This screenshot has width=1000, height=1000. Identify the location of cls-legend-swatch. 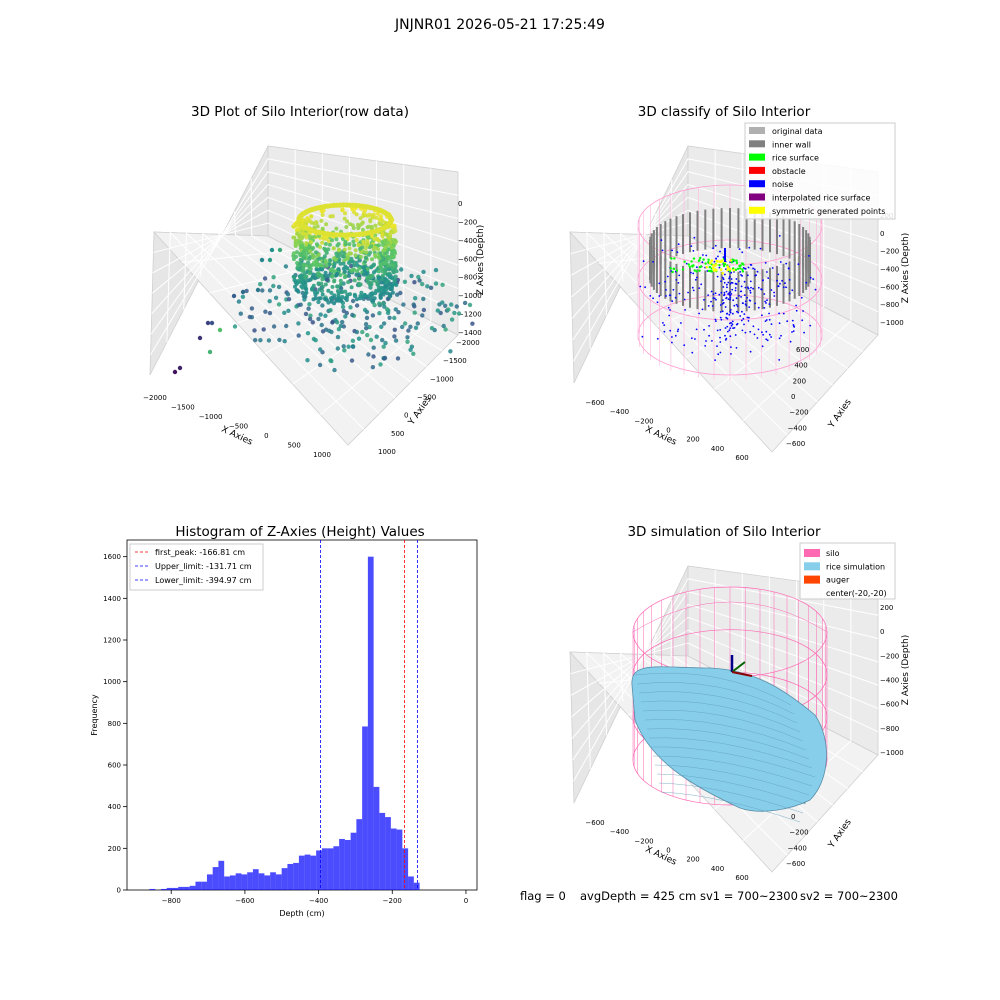
(757, 170).